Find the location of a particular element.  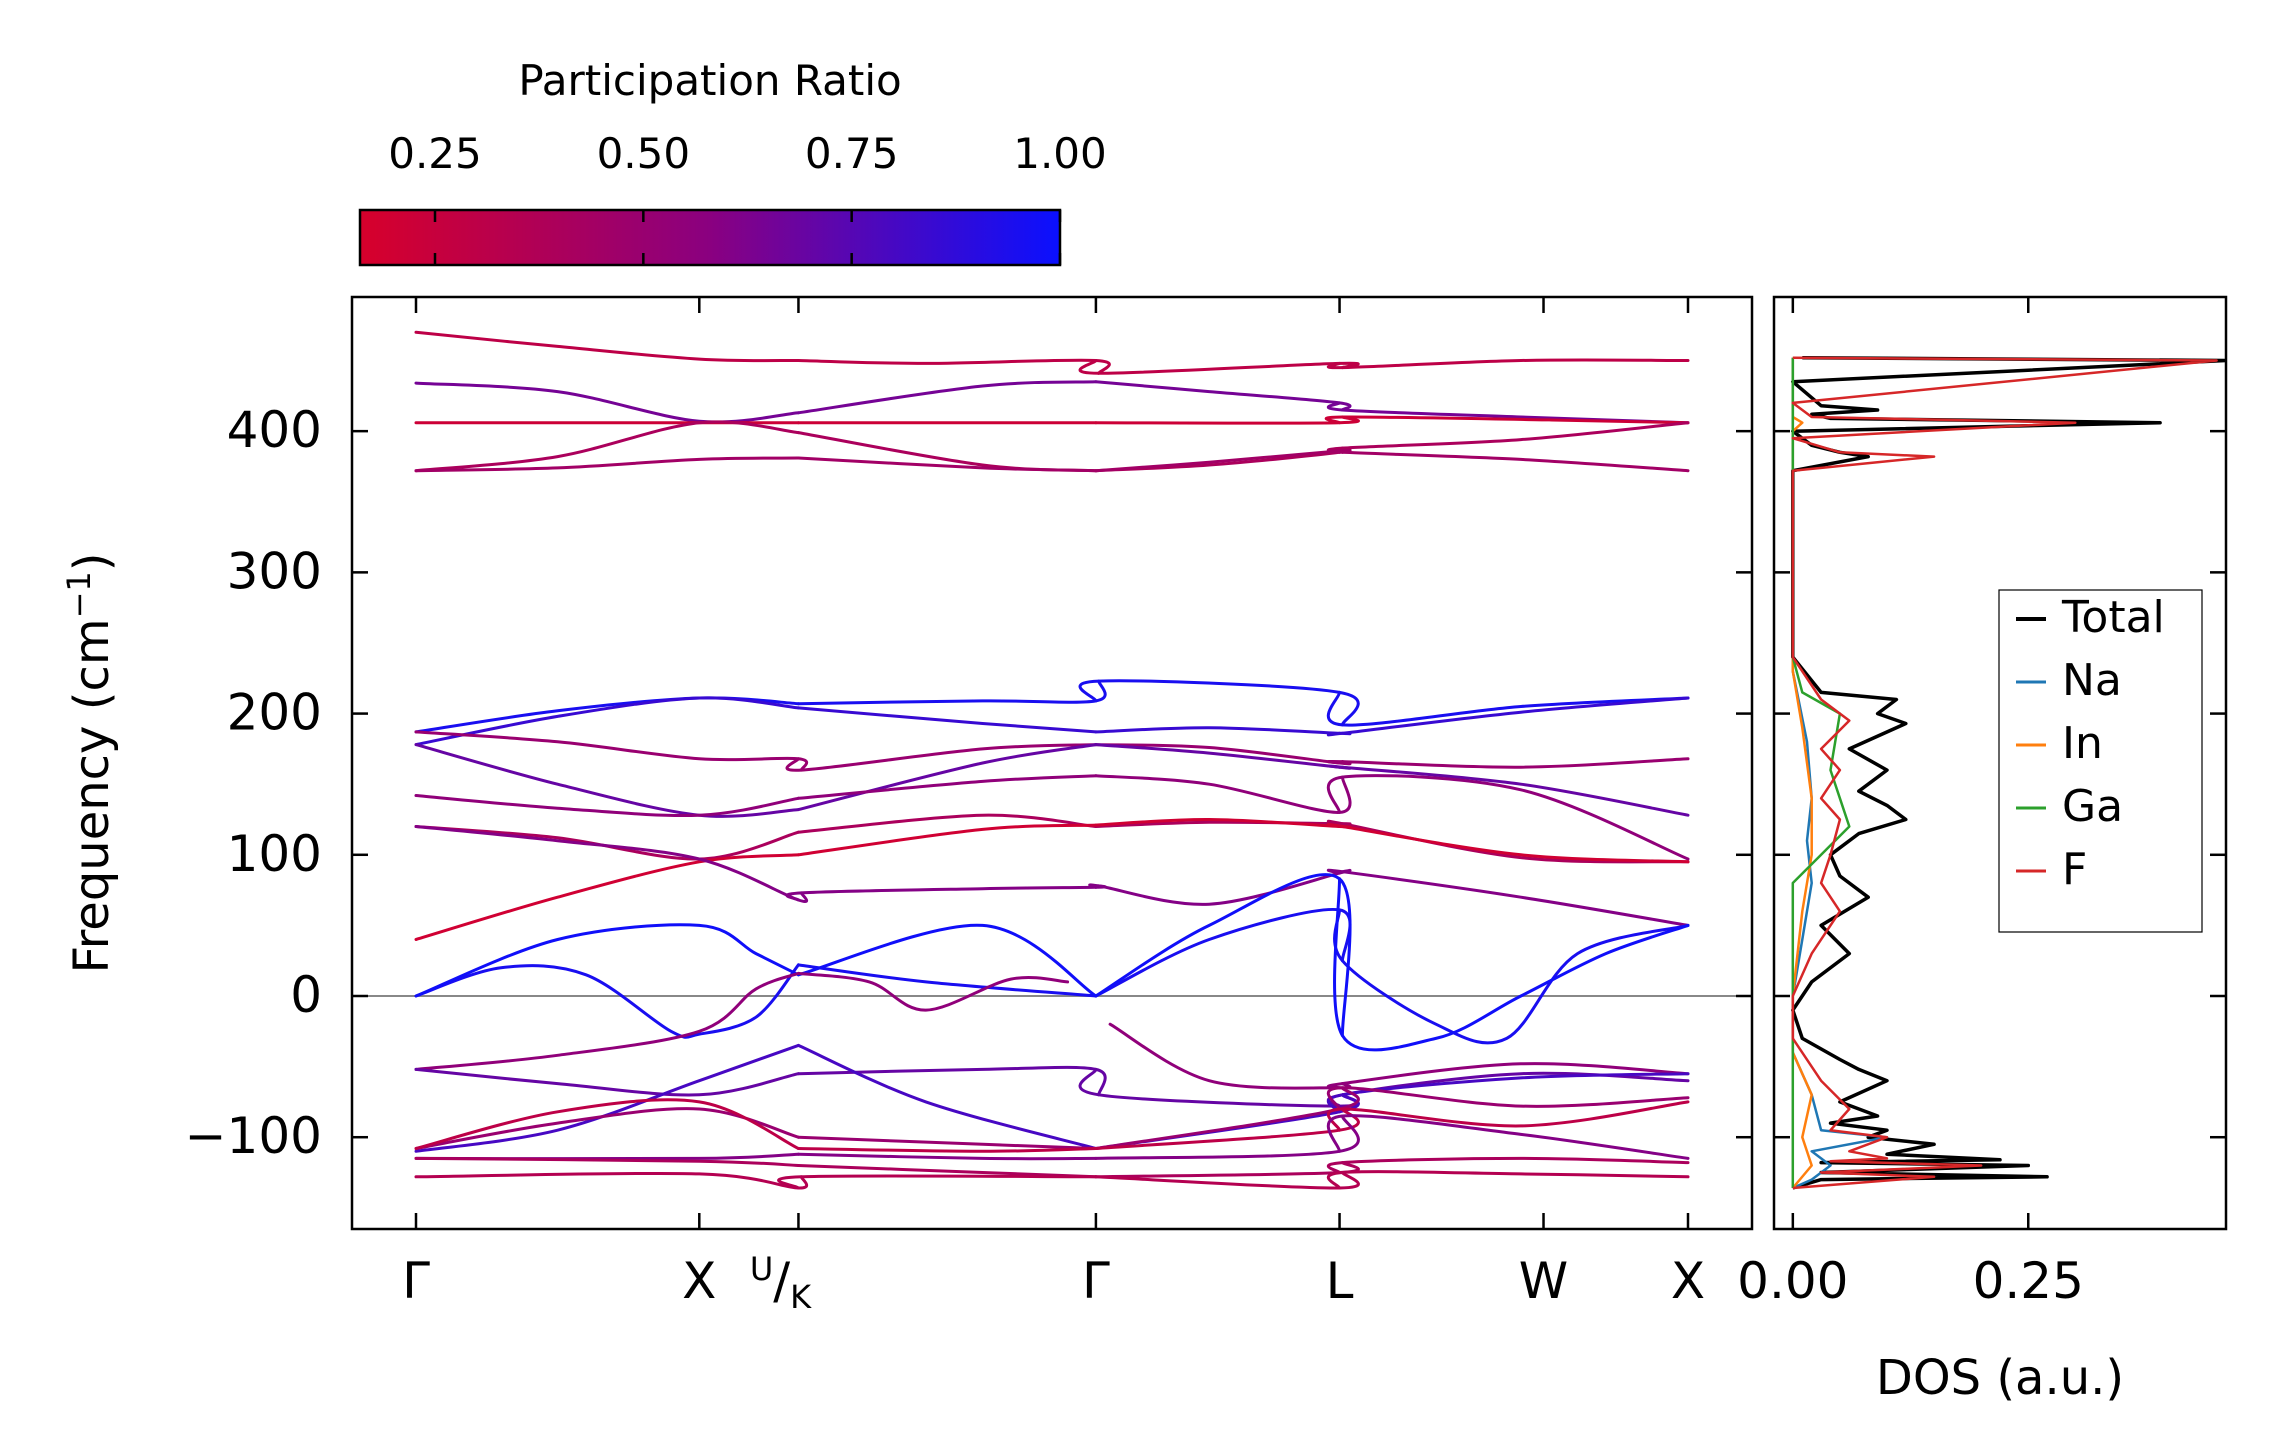

dos-frame is located at coordinates (2000, 763).